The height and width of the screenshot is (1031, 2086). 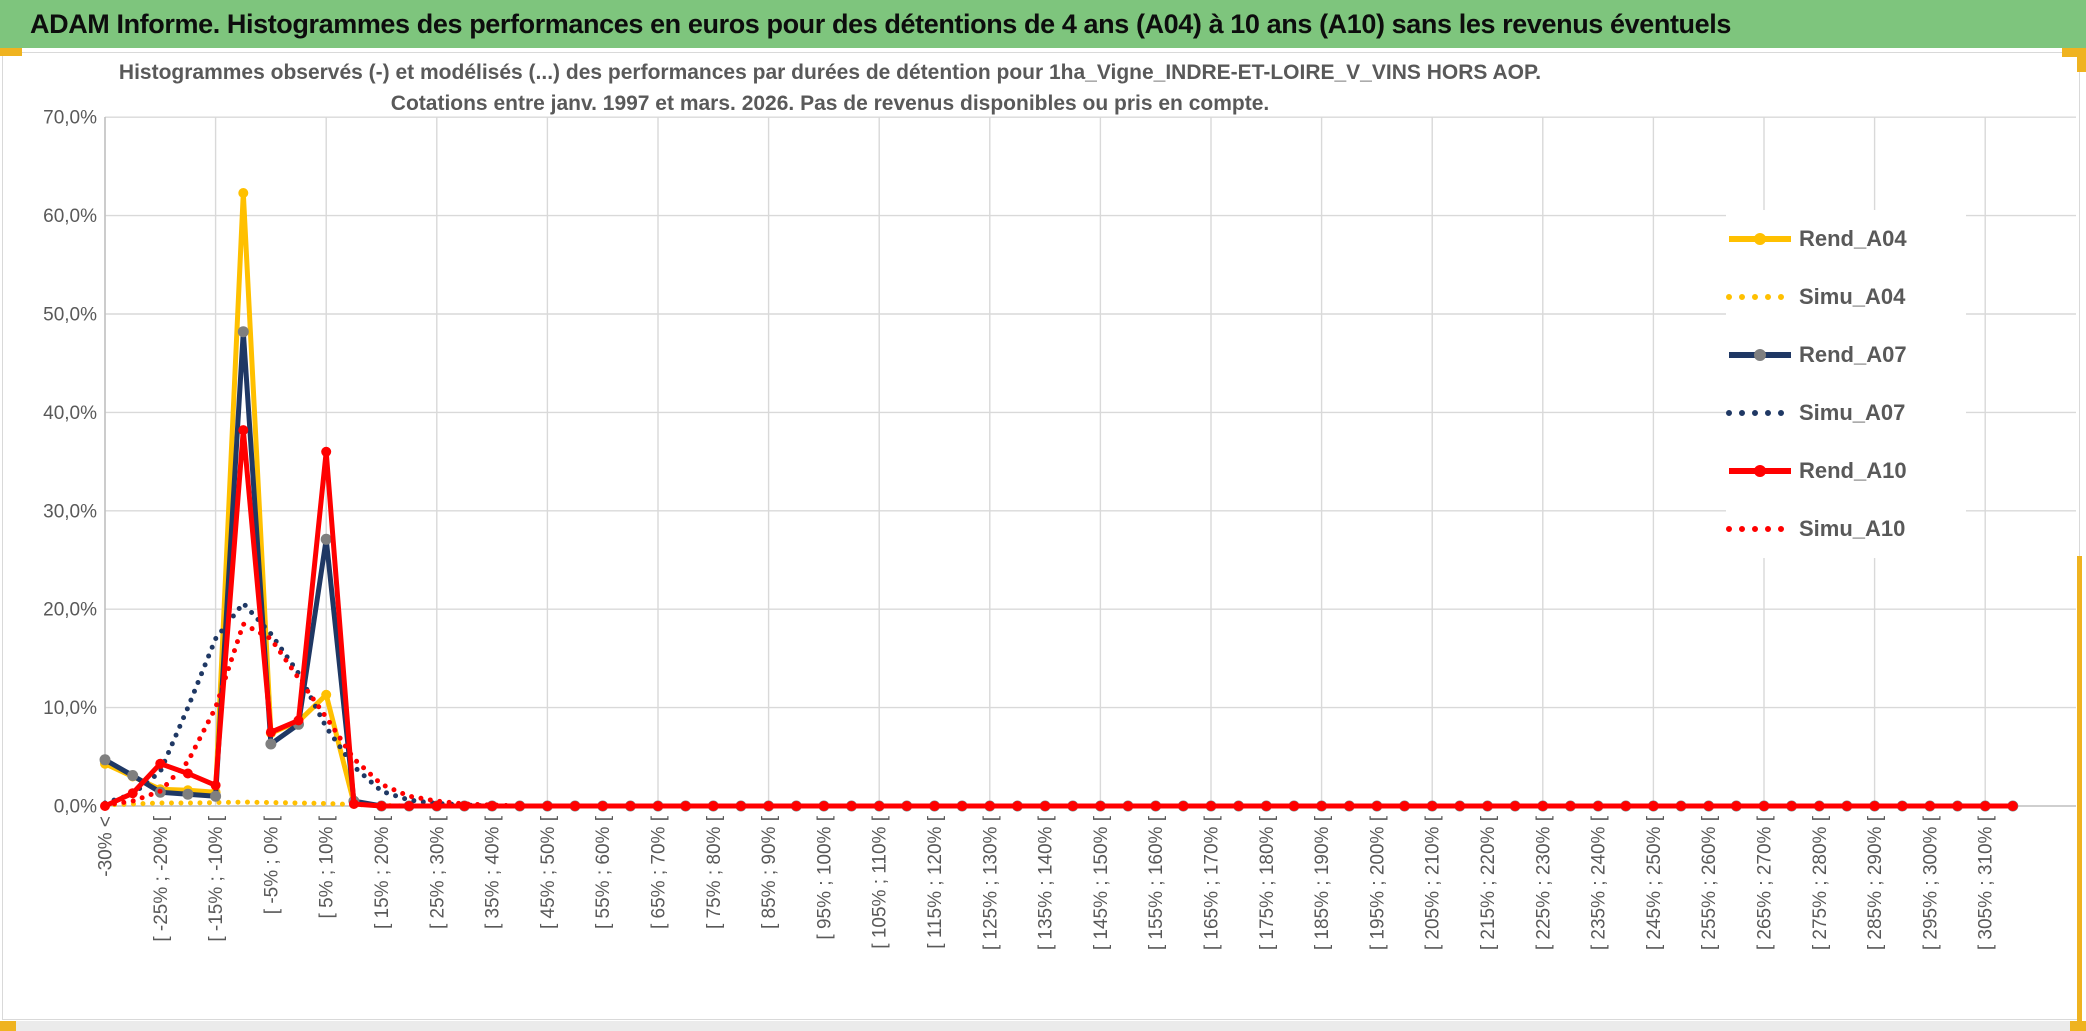 What do you see at coordinates (1852, 412) in the screenshot?
I see `legend-label: Simu_A07` at bounding box center [1852, 412].